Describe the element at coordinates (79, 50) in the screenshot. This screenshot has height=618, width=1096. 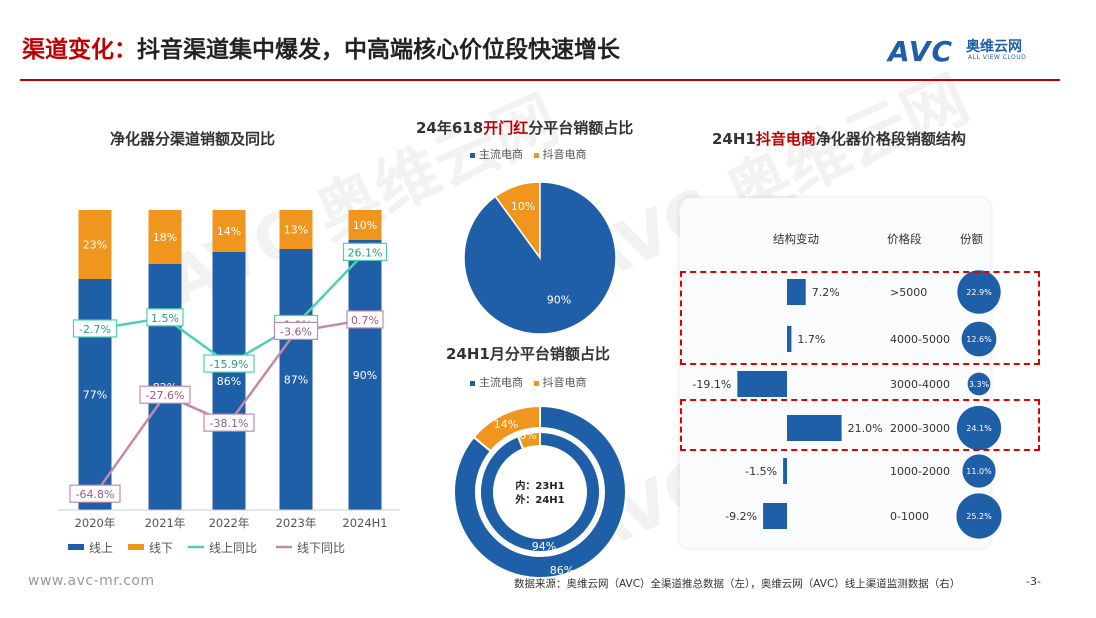
I see `page-title-prefix: 渠道变化：` at that location.